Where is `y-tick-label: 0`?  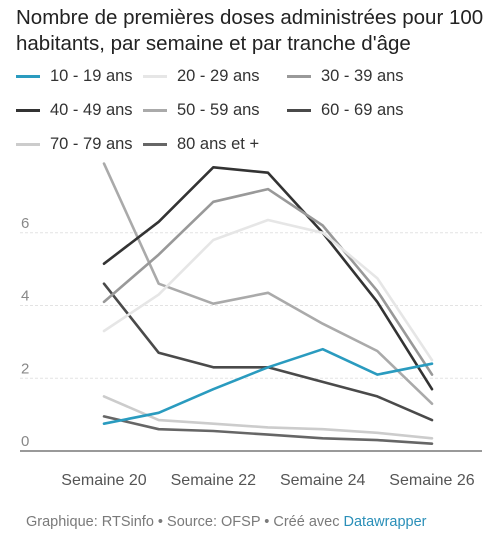 y-tick-label: 0 is located at coordinates (25, 441).